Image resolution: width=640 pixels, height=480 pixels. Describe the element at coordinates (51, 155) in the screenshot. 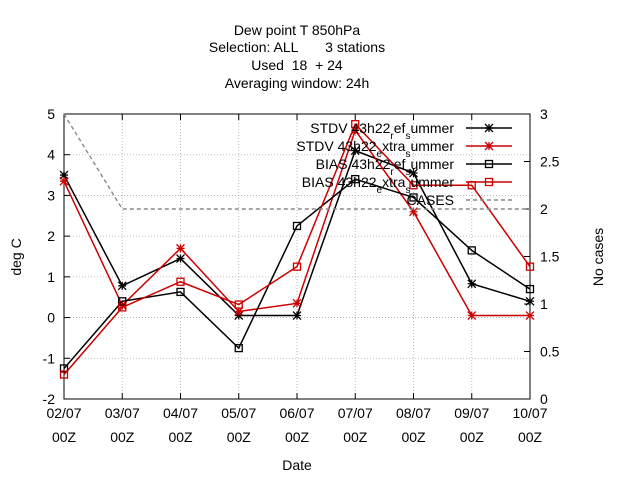

I see `y-tick-label: 4` at that location.